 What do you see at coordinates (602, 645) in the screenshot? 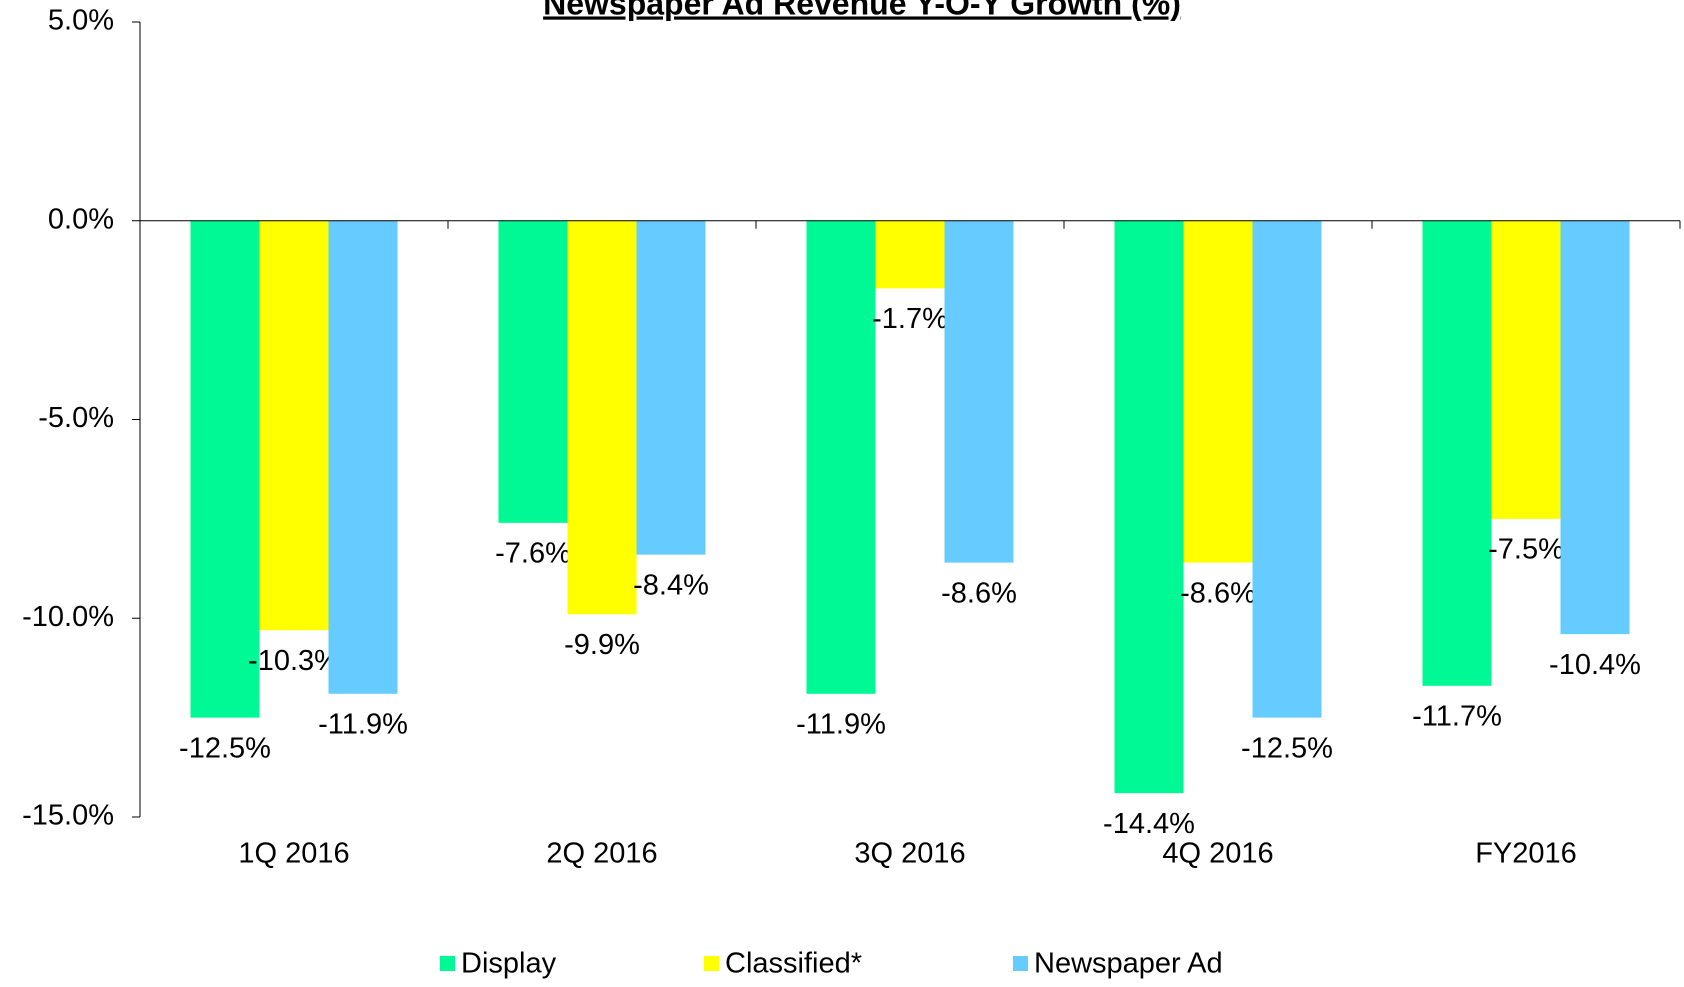
I see `data-label: -9.9%` at bounding box center [602, 645].